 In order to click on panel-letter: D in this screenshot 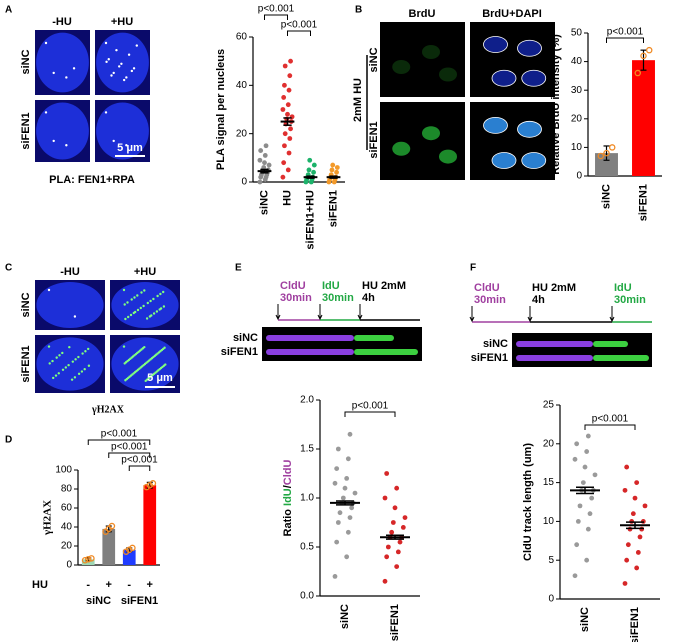, I will do `click(8, 440)`.